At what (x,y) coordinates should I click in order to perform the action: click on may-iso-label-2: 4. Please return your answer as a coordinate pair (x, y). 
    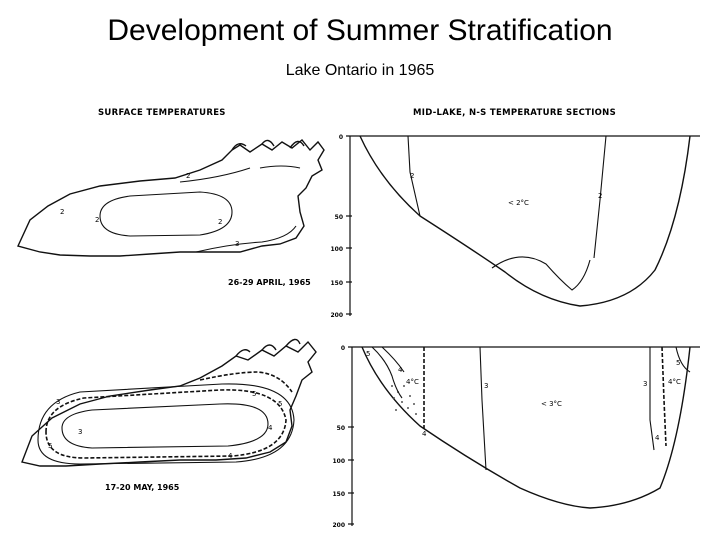
    Looking at the image, I should click on (270, 428).